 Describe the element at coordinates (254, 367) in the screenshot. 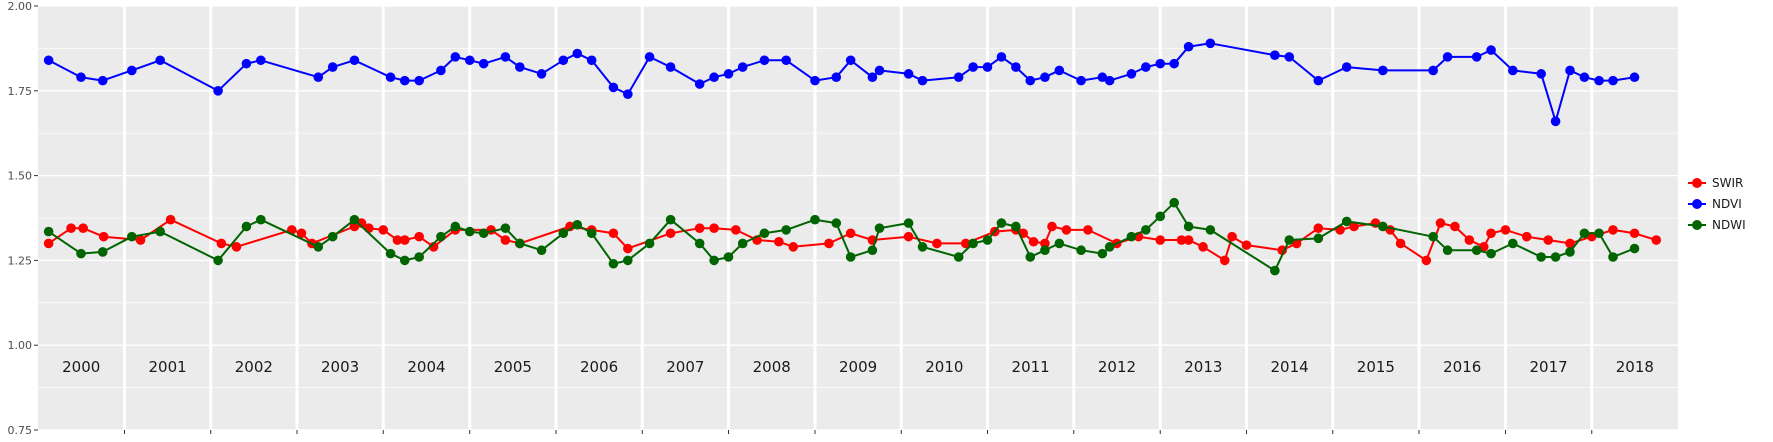

I see `year-label: 2002` at that location.